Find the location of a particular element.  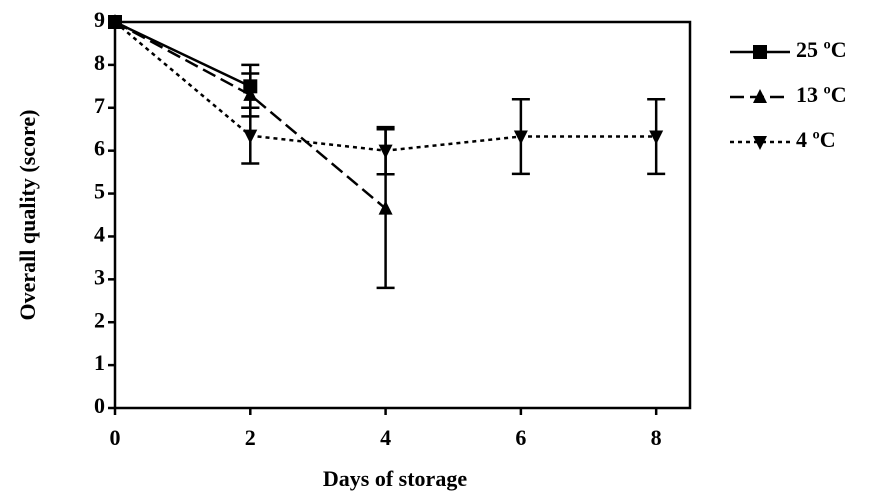

x-tick-label: 8 is located at coordinates (656, 437).